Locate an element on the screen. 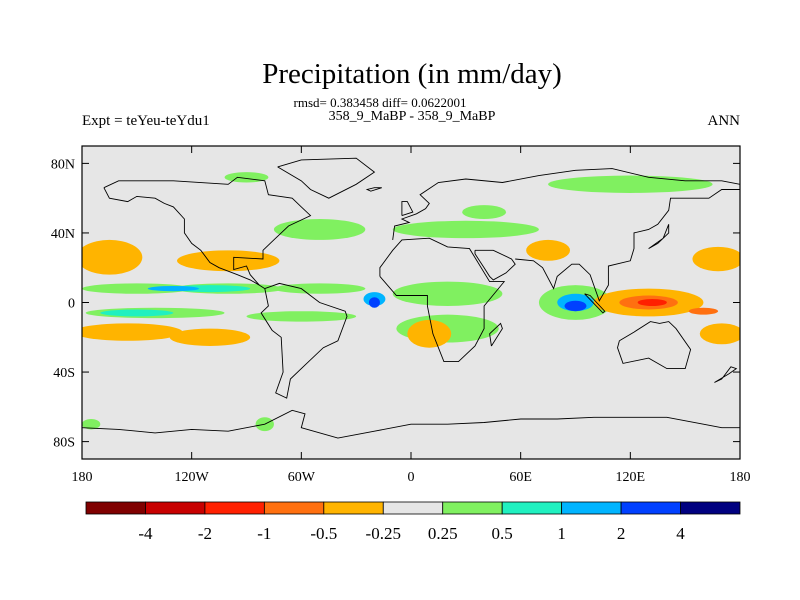 The height and width of the screenshot is (600, 800). colorbar-labels: -4 -2 -1 -0.5 -0.25 0.25 0.5 1 2 4 is located at coordinates (411, 533).